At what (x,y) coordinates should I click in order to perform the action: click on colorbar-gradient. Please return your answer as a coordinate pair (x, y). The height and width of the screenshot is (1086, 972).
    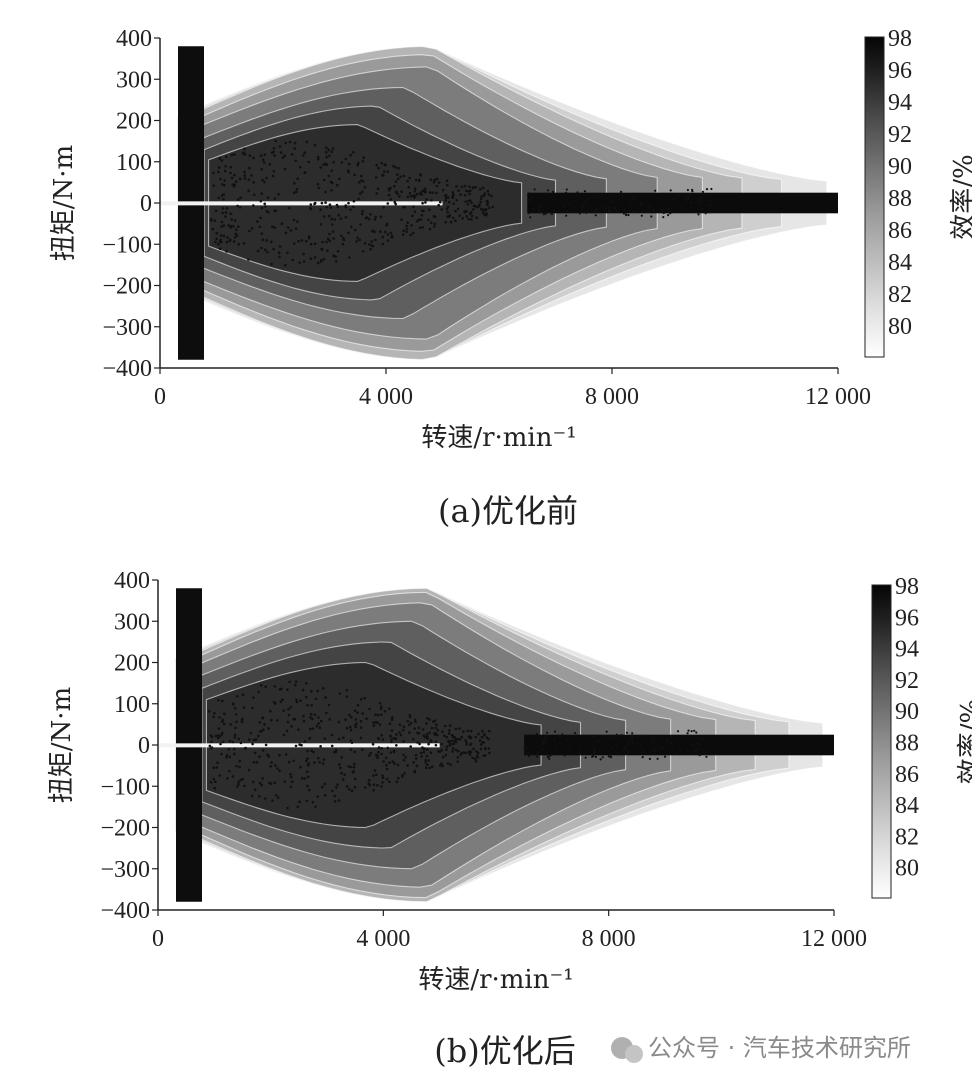
    Looking at the image, I should click on (874, 197).